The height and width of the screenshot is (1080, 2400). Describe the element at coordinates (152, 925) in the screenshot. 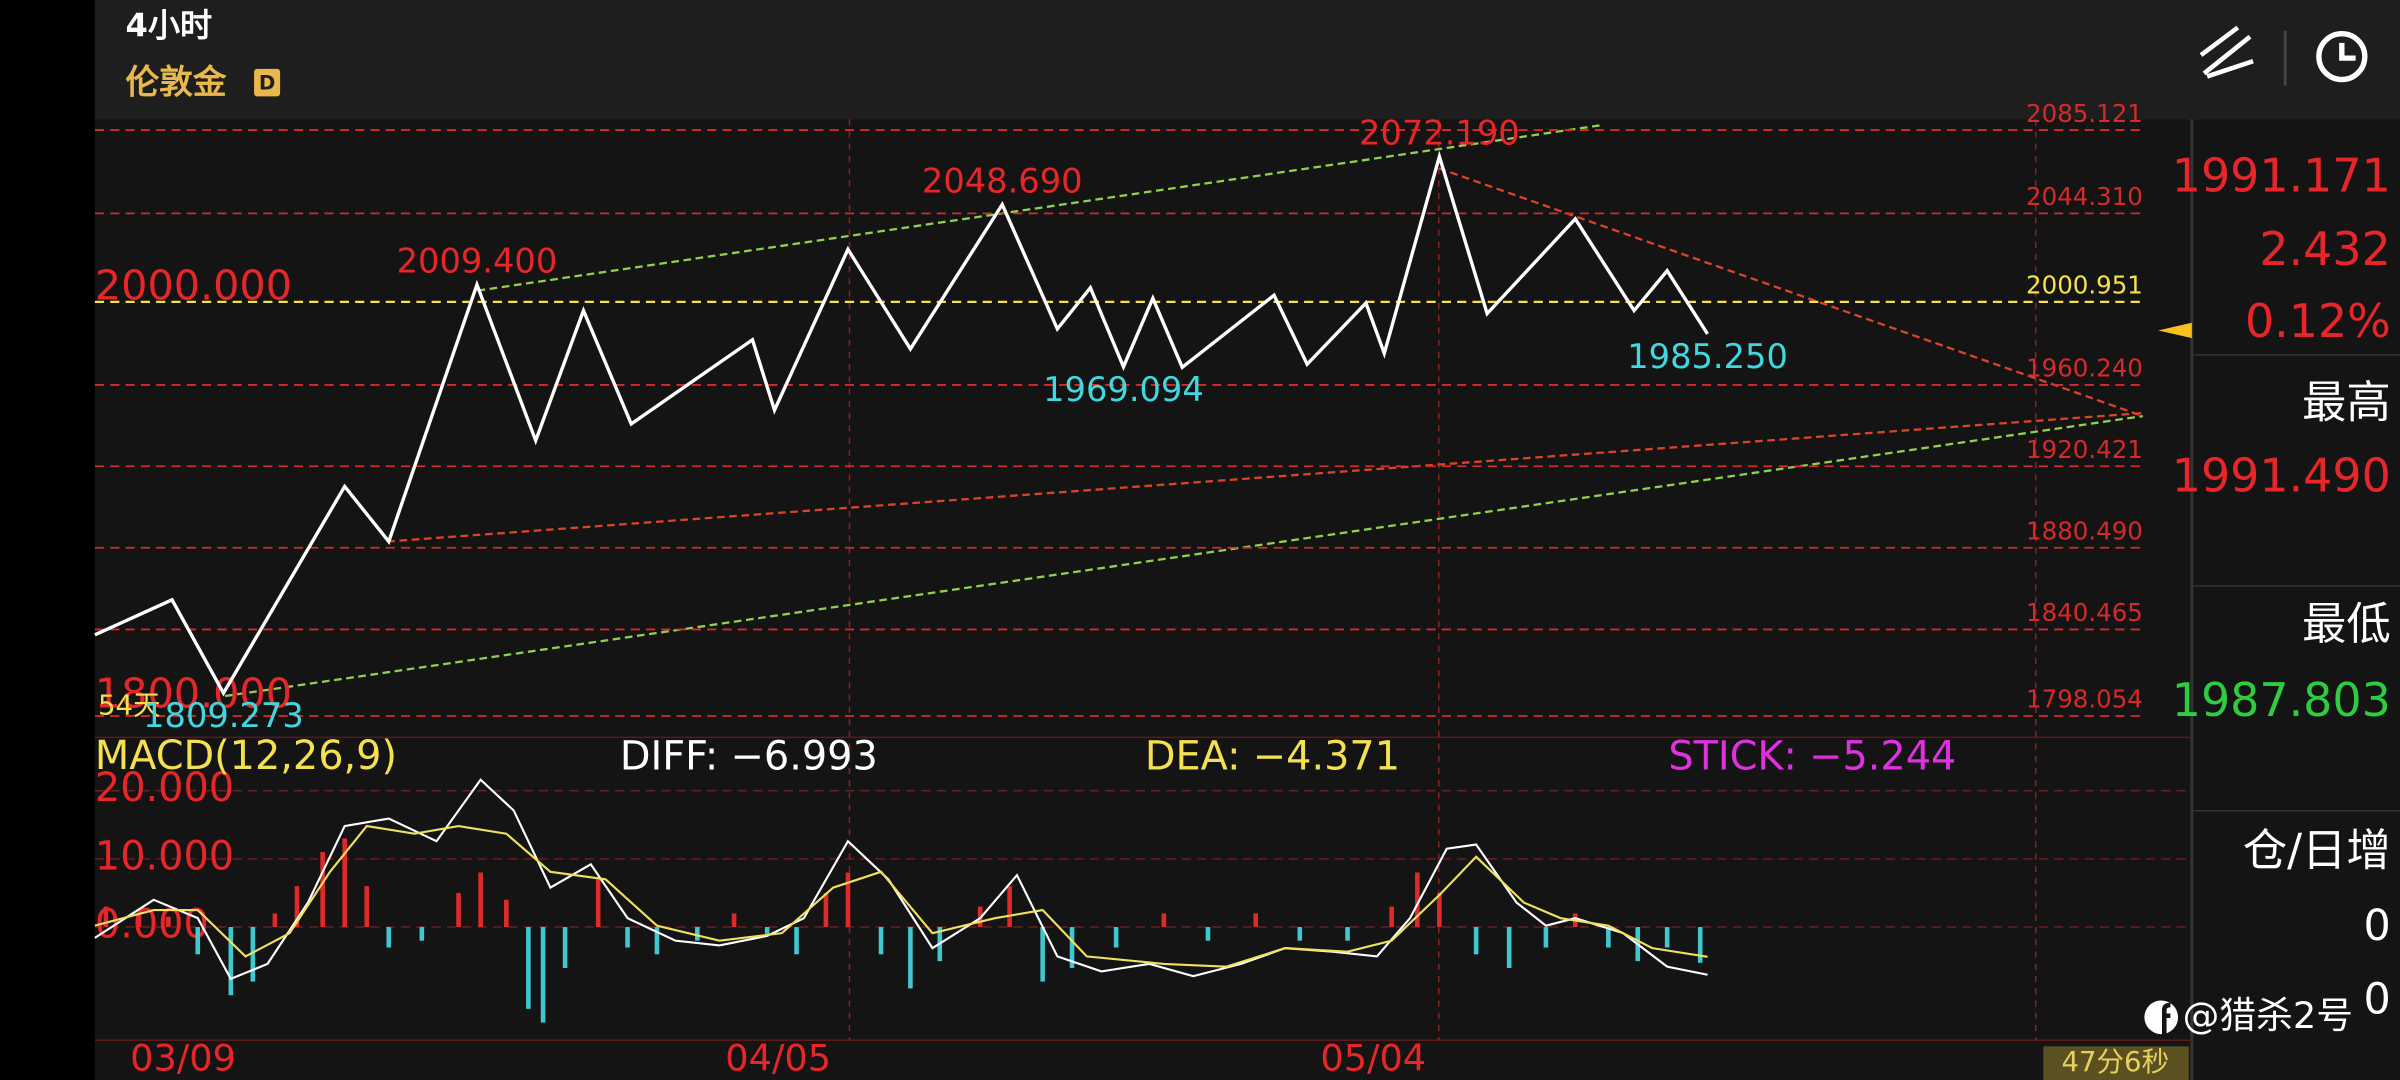

I see `y-tick-label: 0.000` at that location.